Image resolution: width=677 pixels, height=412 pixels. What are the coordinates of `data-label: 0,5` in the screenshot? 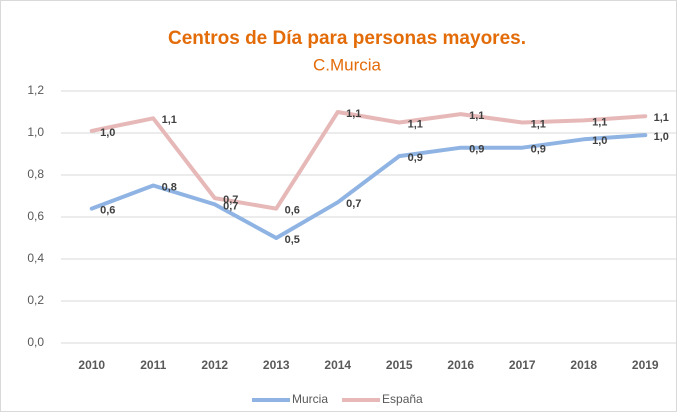 It's located at (292, 240).